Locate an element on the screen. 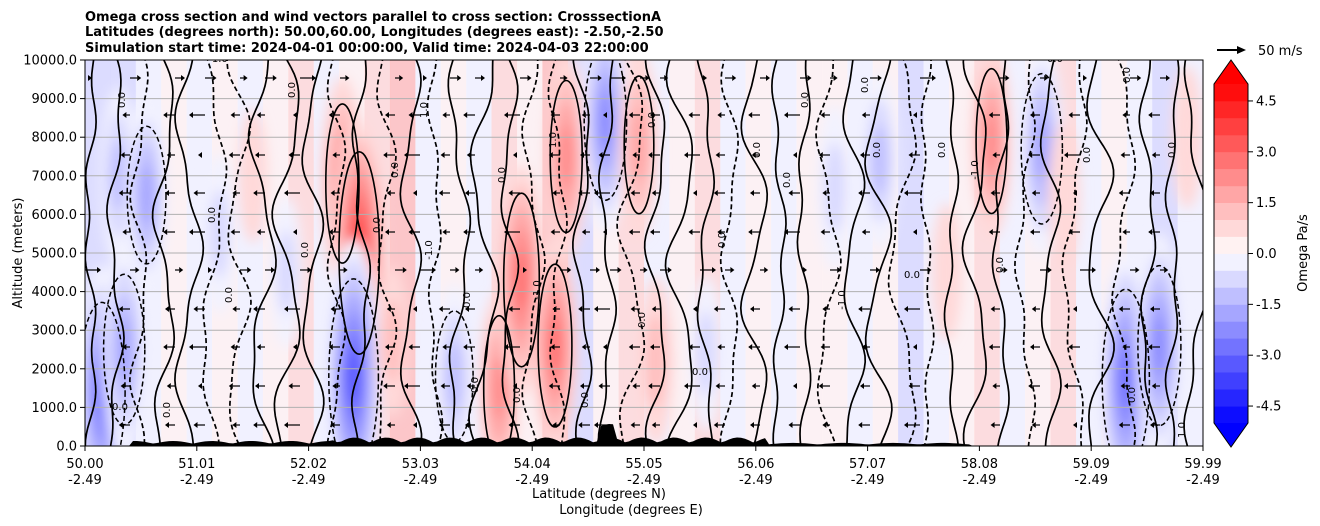 This screenshot has height=526, width=1320. colorbar-tick-label: -3.0 is located at coordinates (1268, 356).